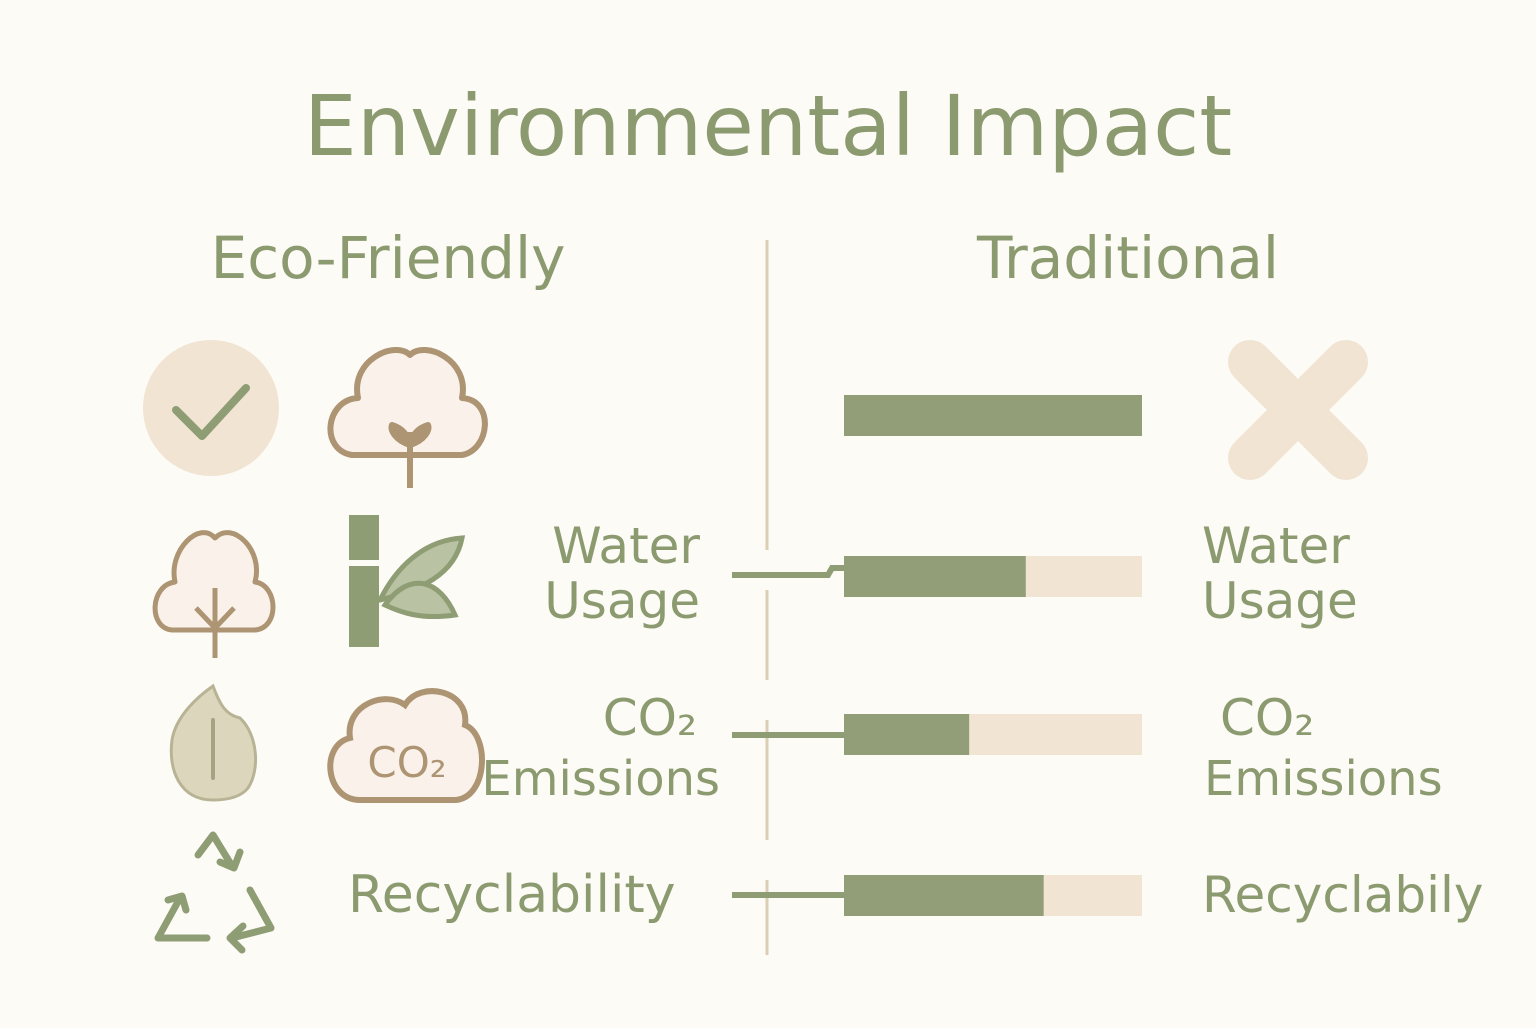 The image size is (1536, 1028). I want to click on connectors, so click(788, 731).